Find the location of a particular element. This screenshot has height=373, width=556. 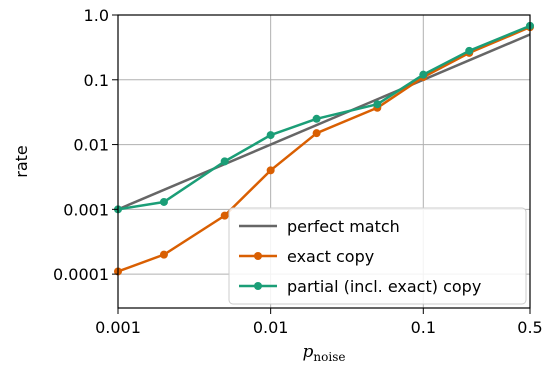

legend-item: perfect match is located at coordinates (319, 226).